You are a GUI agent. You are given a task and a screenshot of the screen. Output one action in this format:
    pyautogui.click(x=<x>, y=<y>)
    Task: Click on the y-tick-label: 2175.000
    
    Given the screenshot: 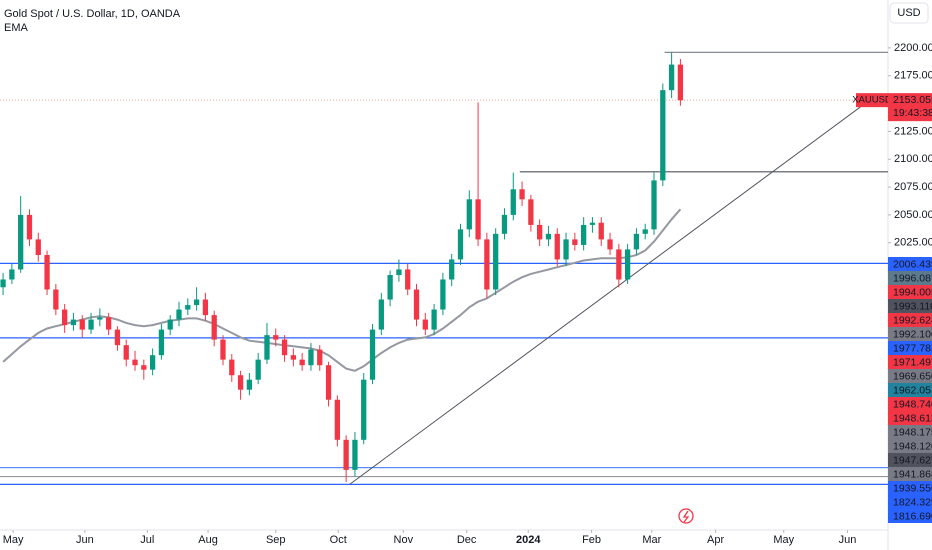 What is the action you would take?
    pyautogui.click(x=913, y=76)
    